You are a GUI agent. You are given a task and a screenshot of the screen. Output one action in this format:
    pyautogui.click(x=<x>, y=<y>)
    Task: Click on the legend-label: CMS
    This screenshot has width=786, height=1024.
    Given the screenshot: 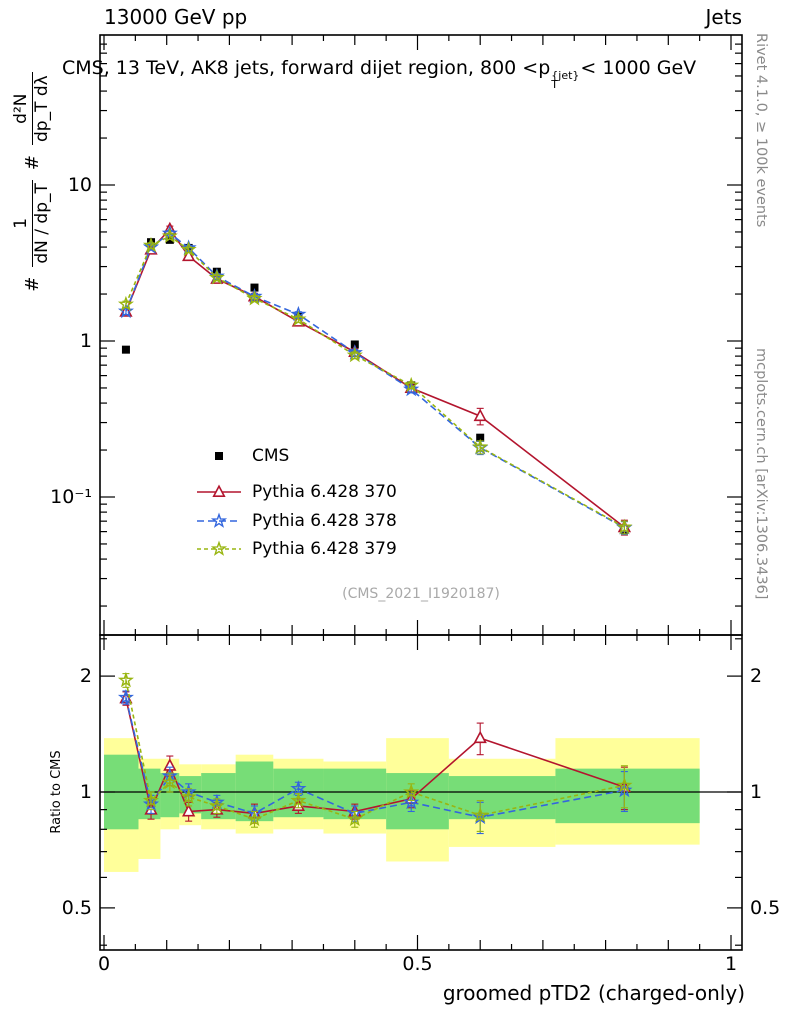 What is the action you would take?
    pyautogui.click(x=270, y=456)
    